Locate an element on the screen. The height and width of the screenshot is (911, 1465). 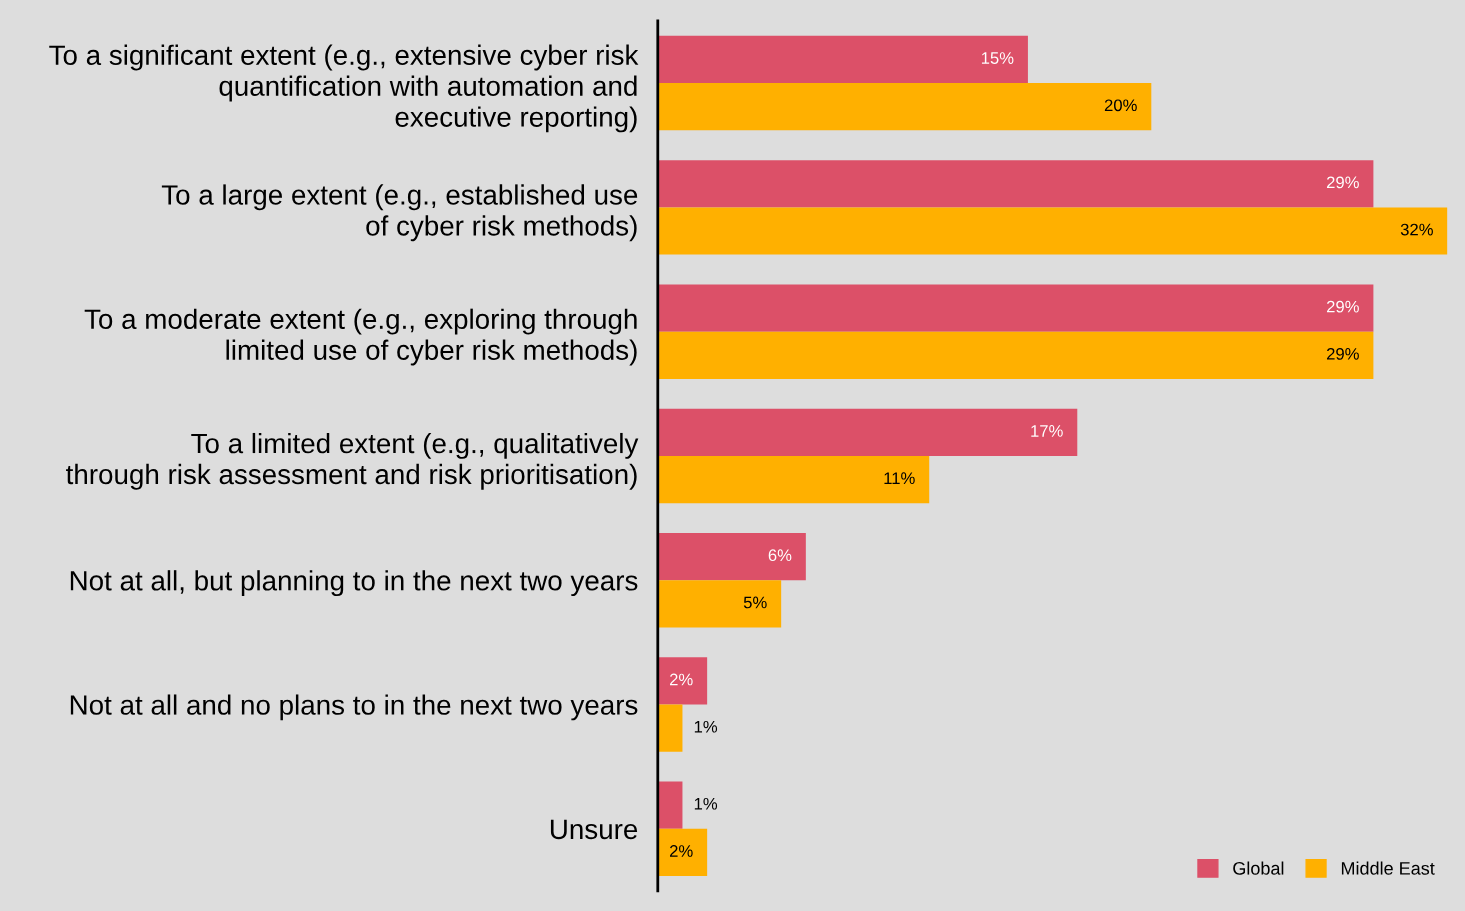
legend-label: Global is located at coordinates (1258, 868).